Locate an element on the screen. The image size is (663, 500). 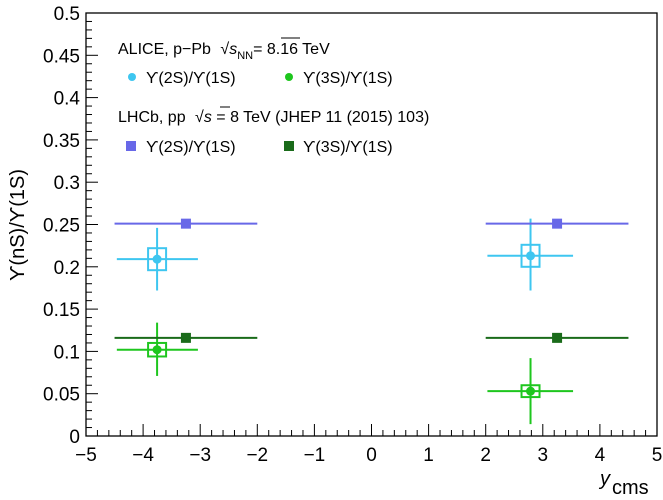
y-tick-label: 0.2 is located at coordinates (67, 268).